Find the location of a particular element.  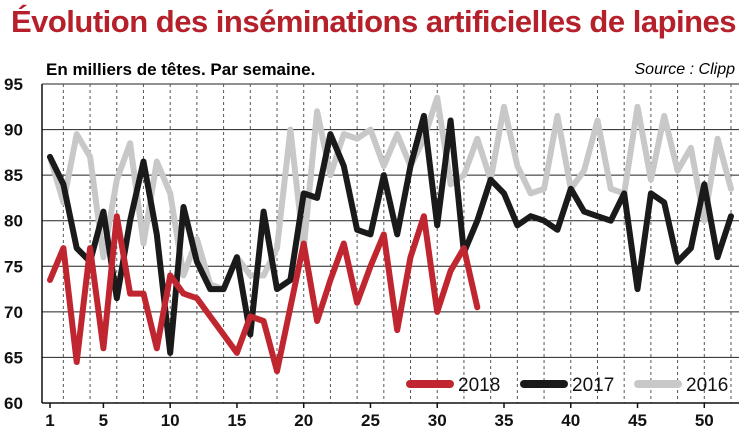

legend: 2018 2017 2016 is located at coordinates (567, 385).